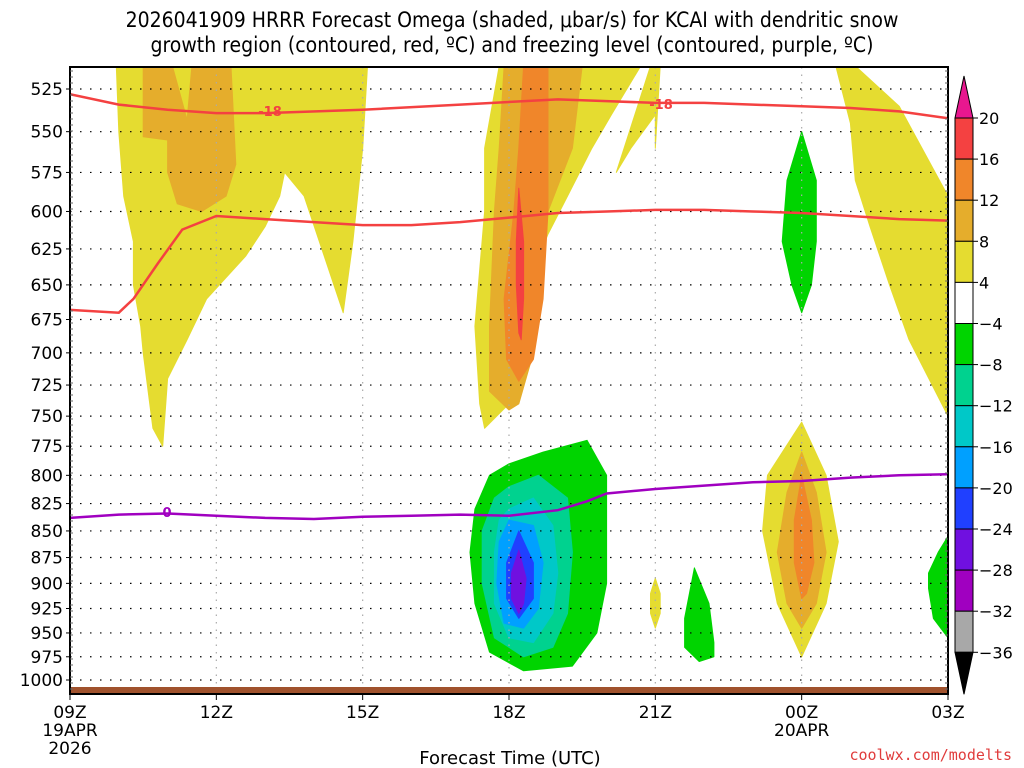 Image resolution: width=1024 pixels, height=768 pixels. What do you see at coordinates (938, 587) in the screenshot?
I see `shaded-region-green-right-edge` at bounding box center [938, 587].